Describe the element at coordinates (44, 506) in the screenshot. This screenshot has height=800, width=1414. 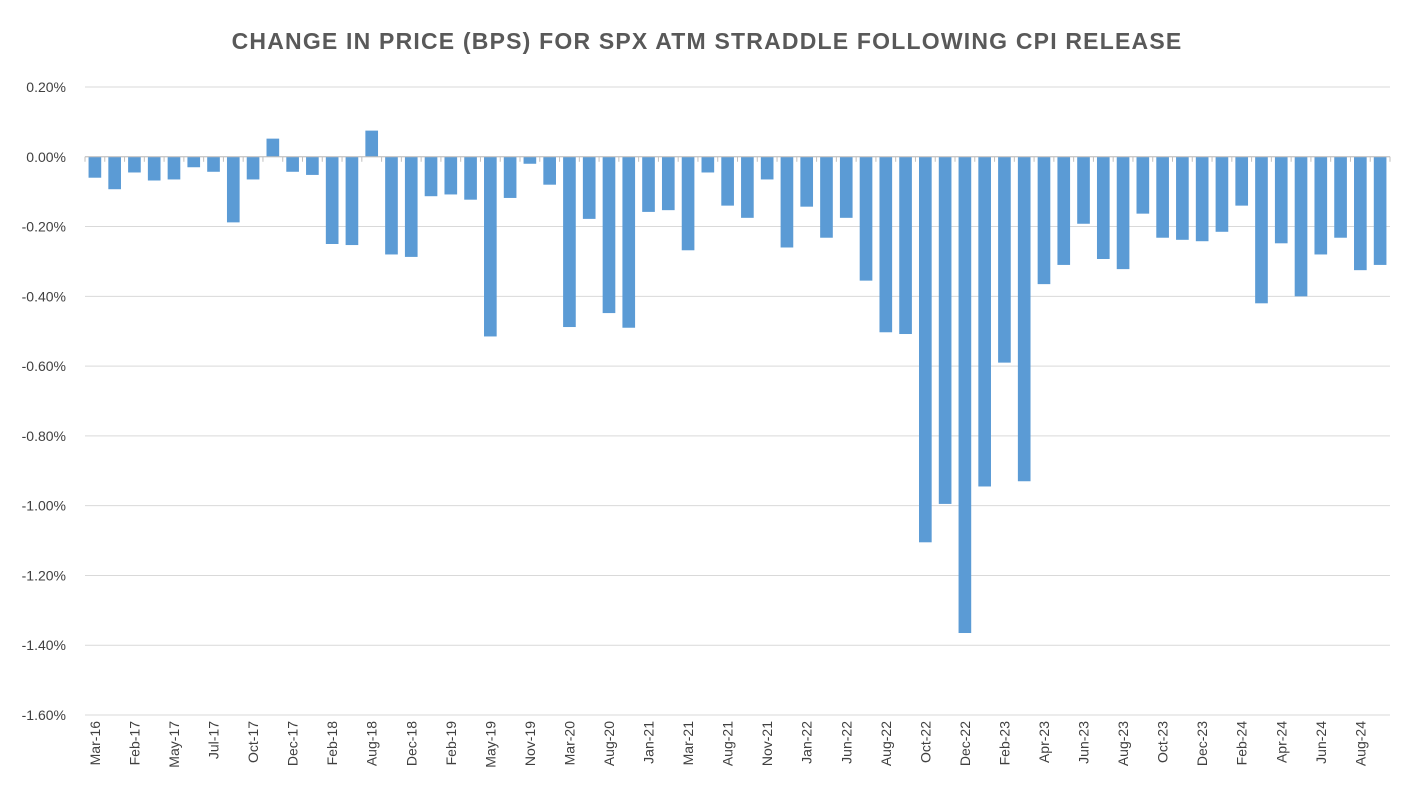
I see `y-tick-label: -1.00%` at that location.